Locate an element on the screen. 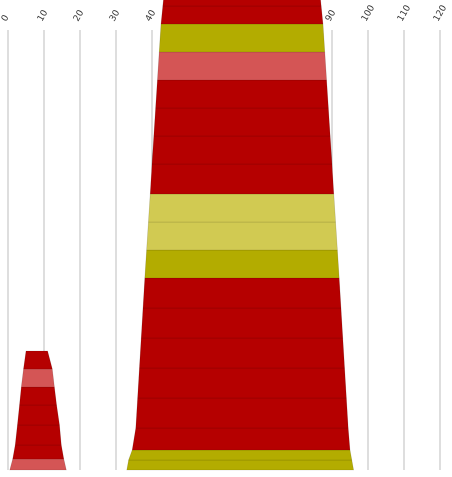  tick-label-120: 120 is located at coordinates (440, 13).